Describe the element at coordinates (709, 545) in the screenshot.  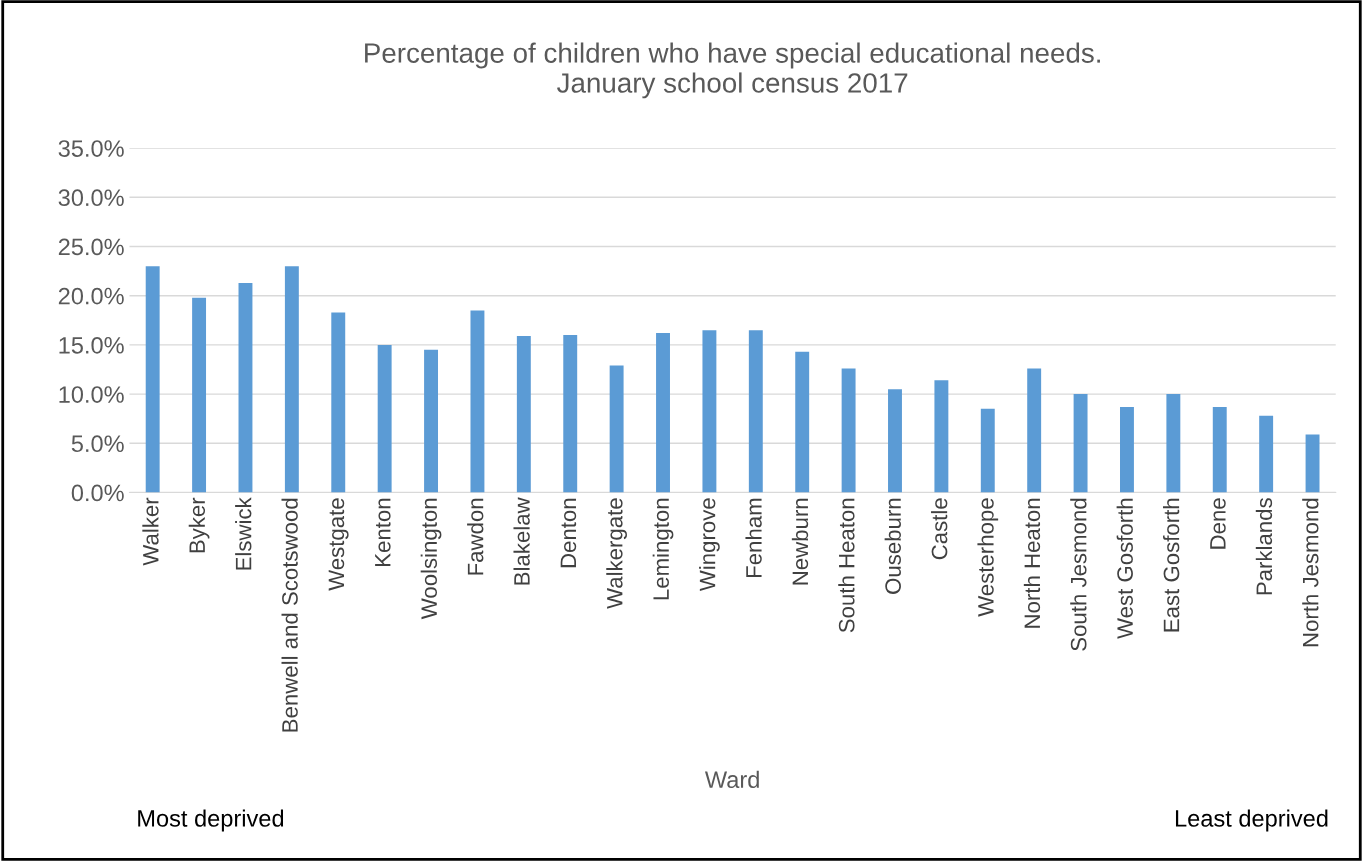
I see `x-tick-label: Wingrove` at that location.